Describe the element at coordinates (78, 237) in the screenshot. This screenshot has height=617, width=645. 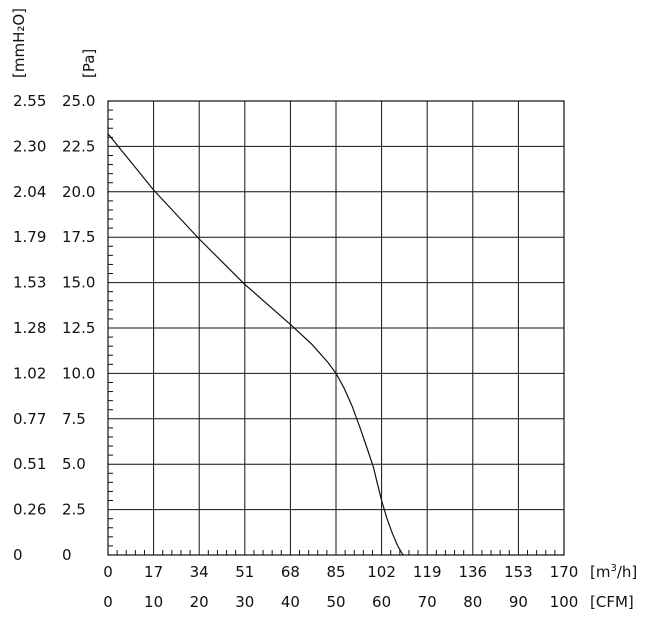
I see `y-tick-label-pa: 17.5` at that location.